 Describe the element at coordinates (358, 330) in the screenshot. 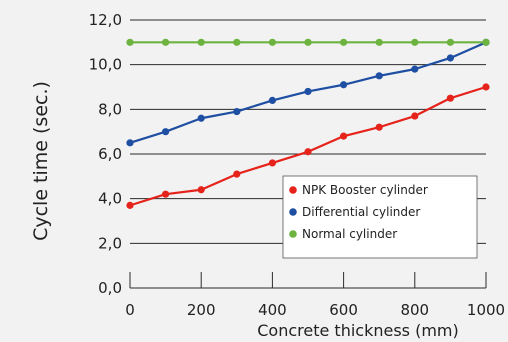

I see `x-axis-label: Concrete thickness (mm)` at that location.